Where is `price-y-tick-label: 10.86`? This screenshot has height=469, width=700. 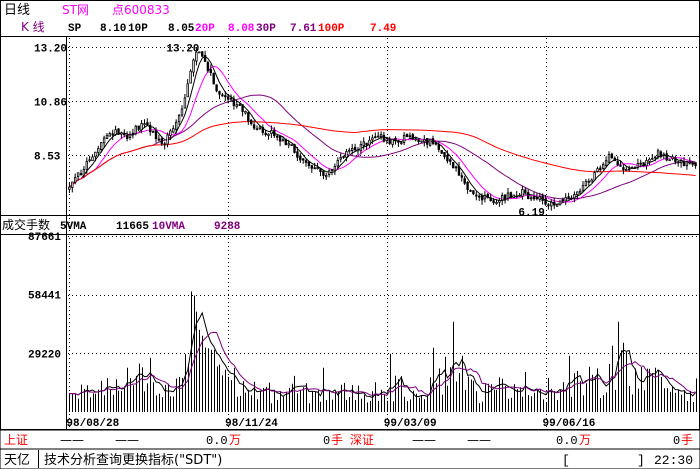
price-y-tick-label: 10.86 is located at coordinates (50, 104).